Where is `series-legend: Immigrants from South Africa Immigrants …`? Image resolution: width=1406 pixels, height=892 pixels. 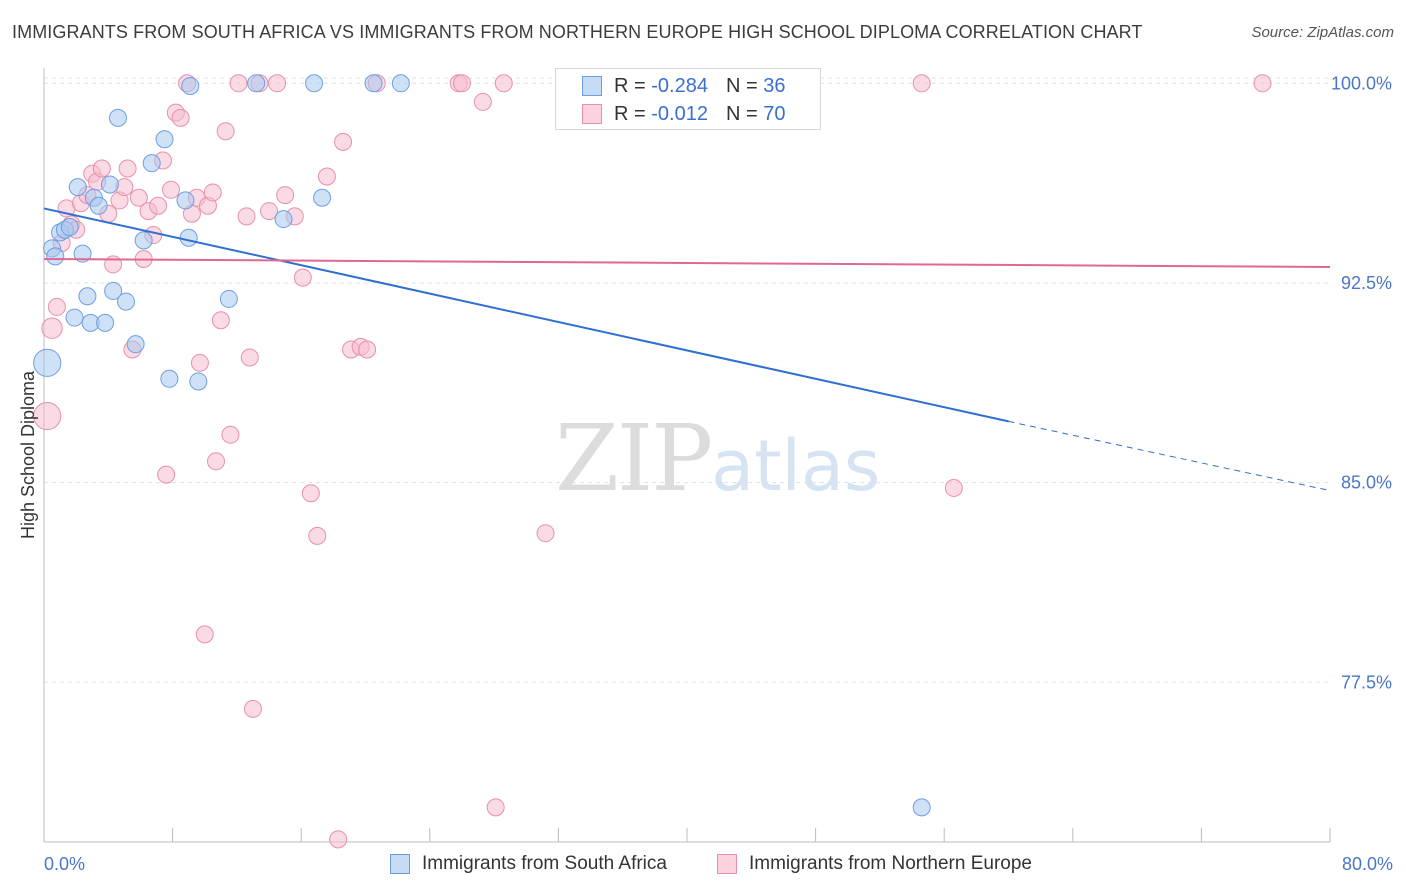
series-legend: Immigrants from South Africa Immigrants … is located at coordinates (703, 865).